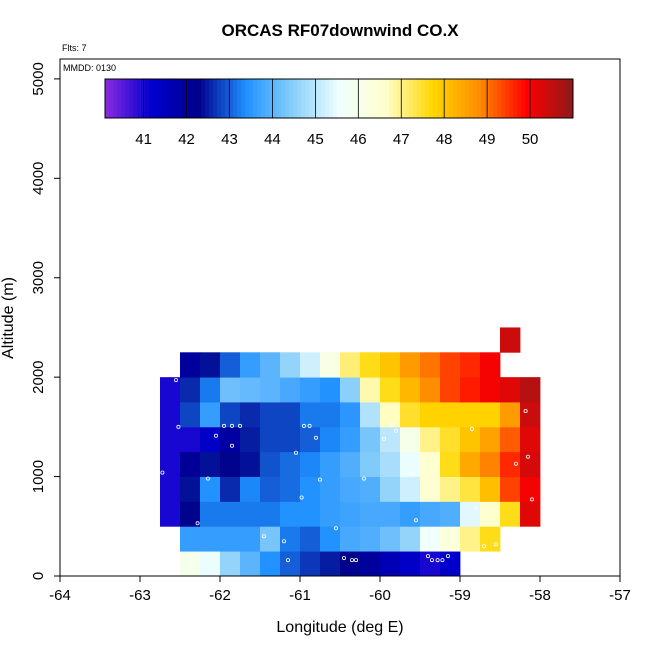  I want to click on x-tick-label: -57, so click(620, 595).